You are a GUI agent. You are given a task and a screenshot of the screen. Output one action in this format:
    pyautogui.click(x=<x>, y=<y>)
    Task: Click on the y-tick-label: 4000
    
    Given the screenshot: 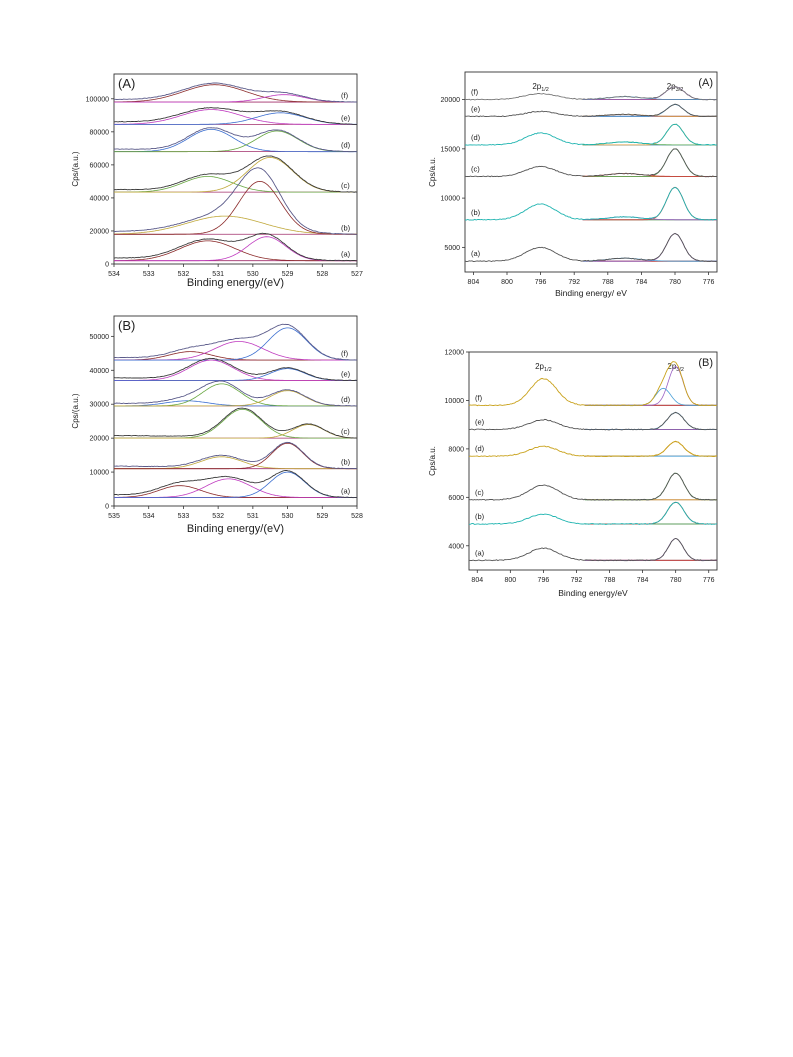 What is the action you would take?
    pyautogui.click(x=456, y=546)
    